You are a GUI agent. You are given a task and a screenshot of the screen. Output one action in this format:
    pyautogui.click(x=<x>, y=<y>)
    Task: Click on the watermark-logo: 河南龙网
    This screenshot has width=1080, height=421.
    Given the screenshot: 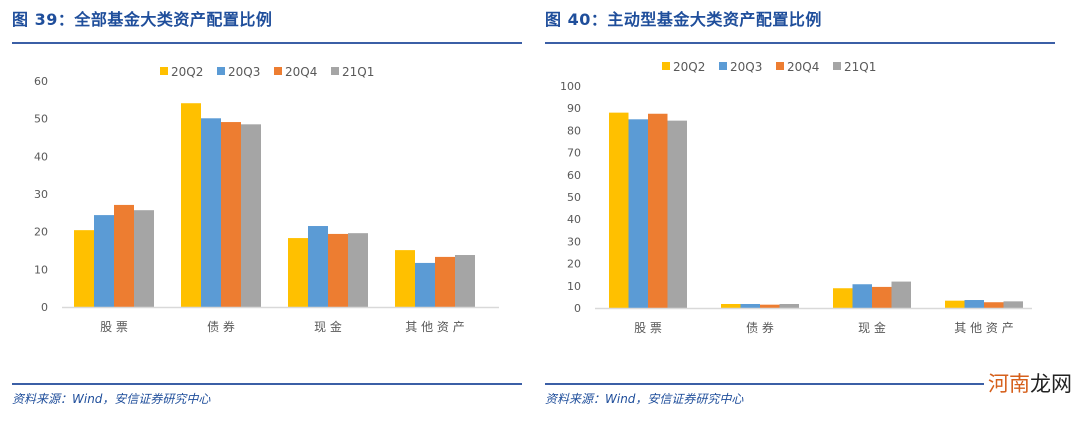 What is the action you would take?
    pyautogui.click(x=1030, y=384)
    